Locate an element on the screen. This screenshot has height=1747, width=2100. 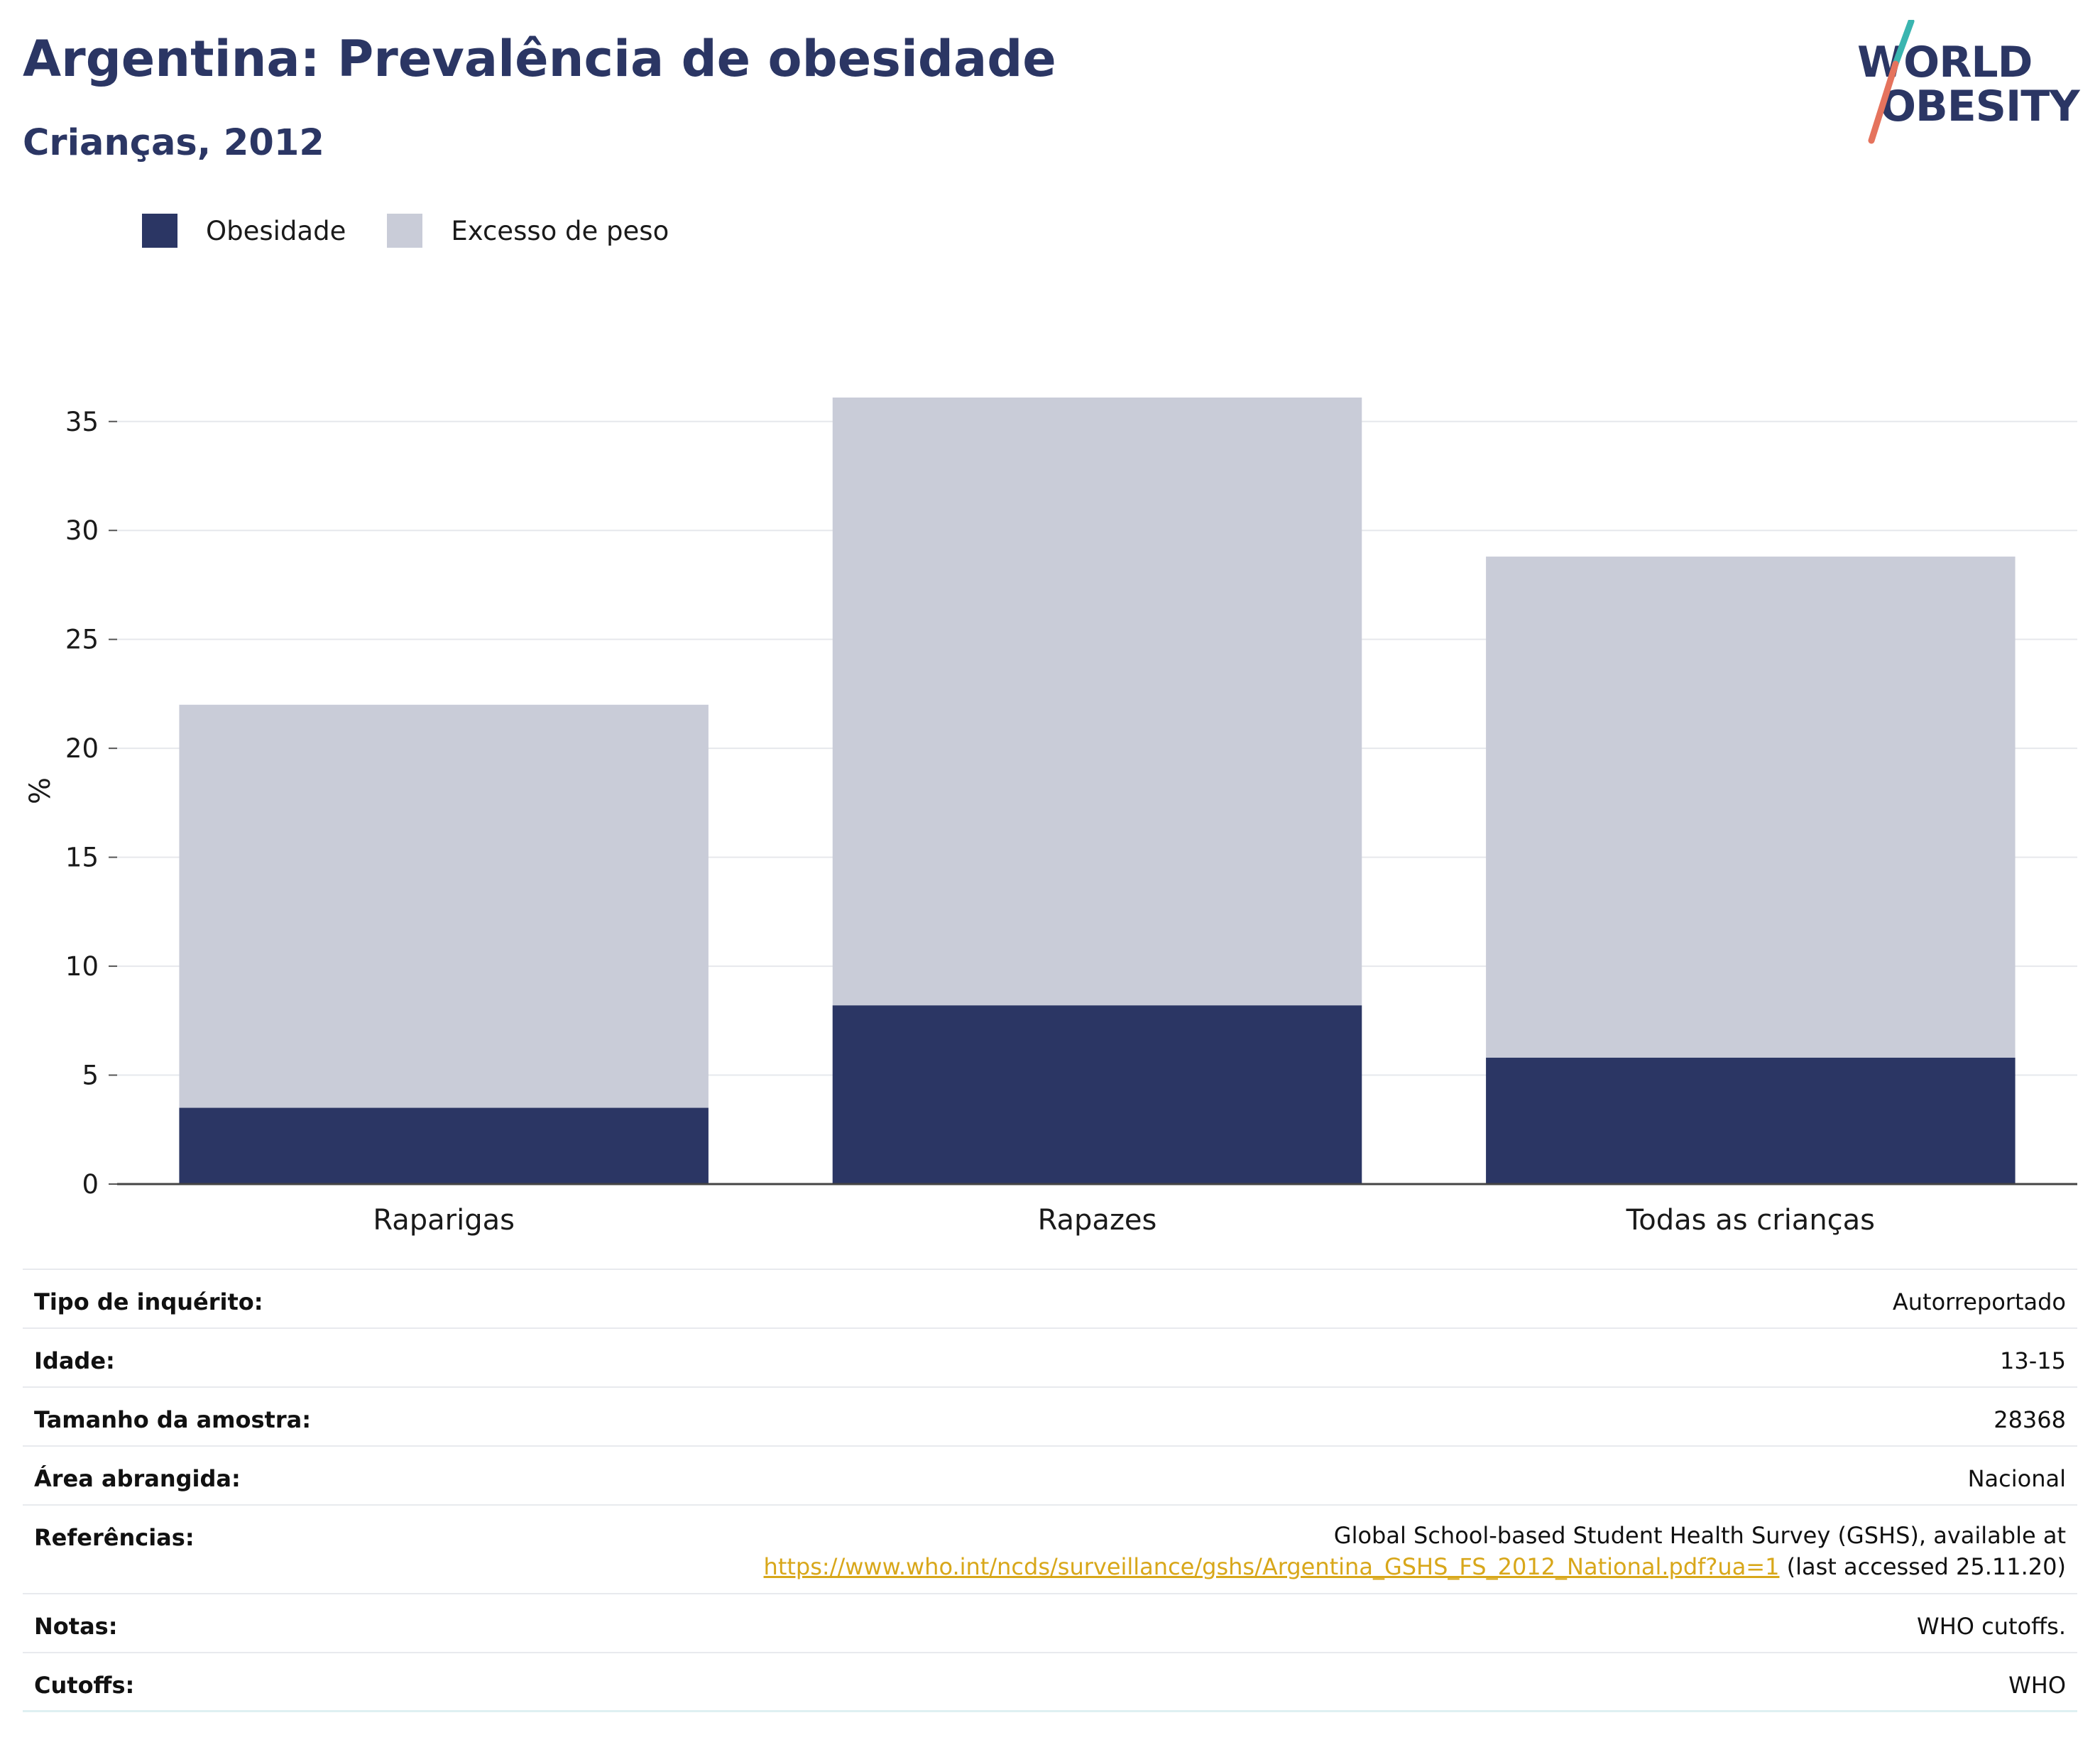
legend-swatch-obesity is located at coordinates (159, 231).